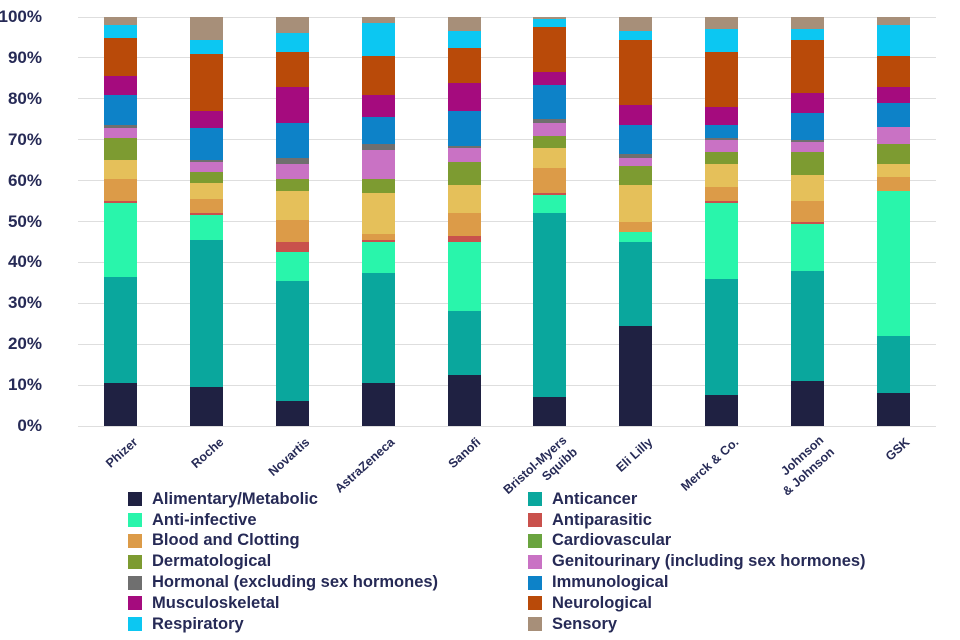 Image resolution: width=960 pixels, height=640 pixels. What do you see at coordinates (283, 499) in the screenshot?
I see `legend-item: Alimentary/Metabolic` at bounding box center [283, 499].